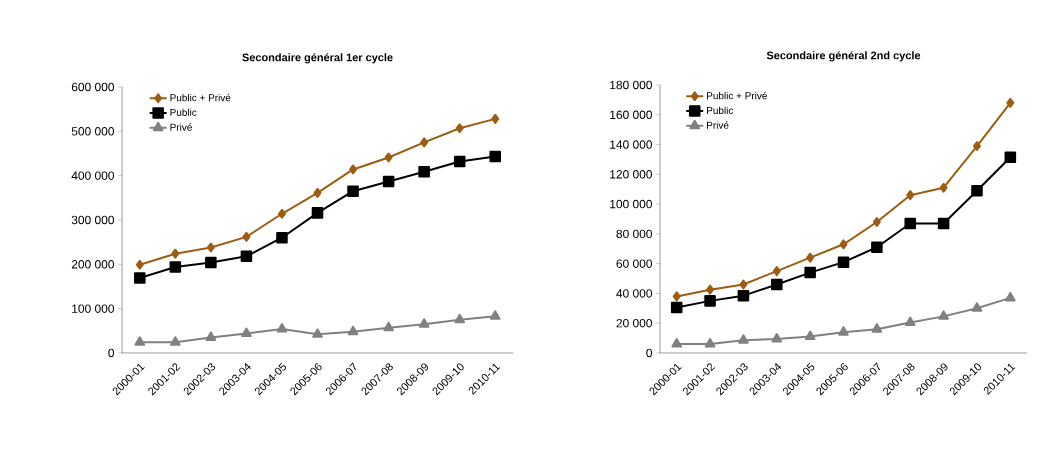 This screenshot has height=459, width=1040. I want to click on y-tick-label: 120 000, so click(631, 174).